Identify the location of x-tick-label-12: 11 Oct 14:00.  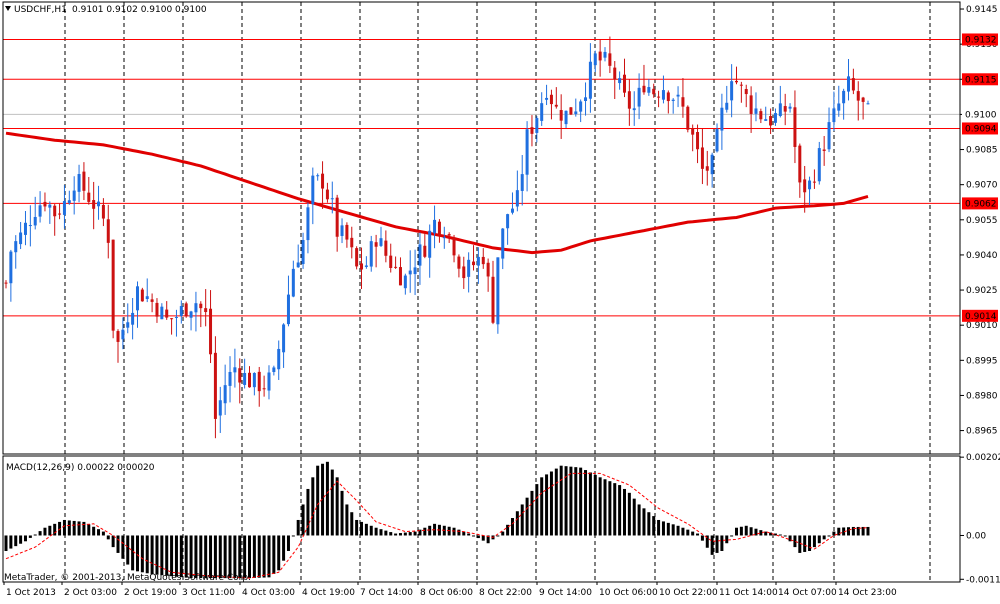
(748, 593).